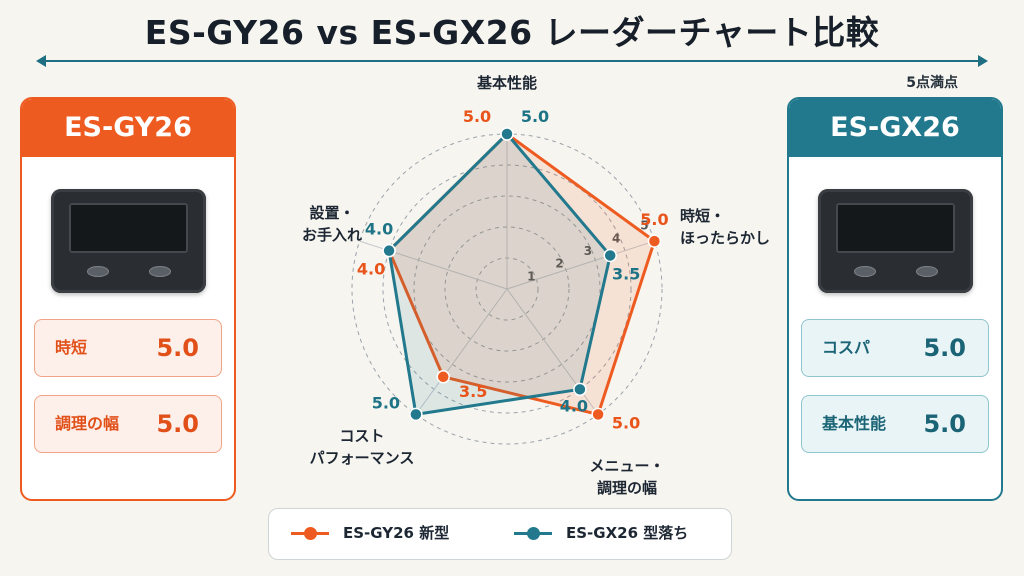 This screenshot has height=576, width=1024. Describe the element at coordinates (87, 423) in the screenshot. I see `metric-label: 調理の幅` at that location.